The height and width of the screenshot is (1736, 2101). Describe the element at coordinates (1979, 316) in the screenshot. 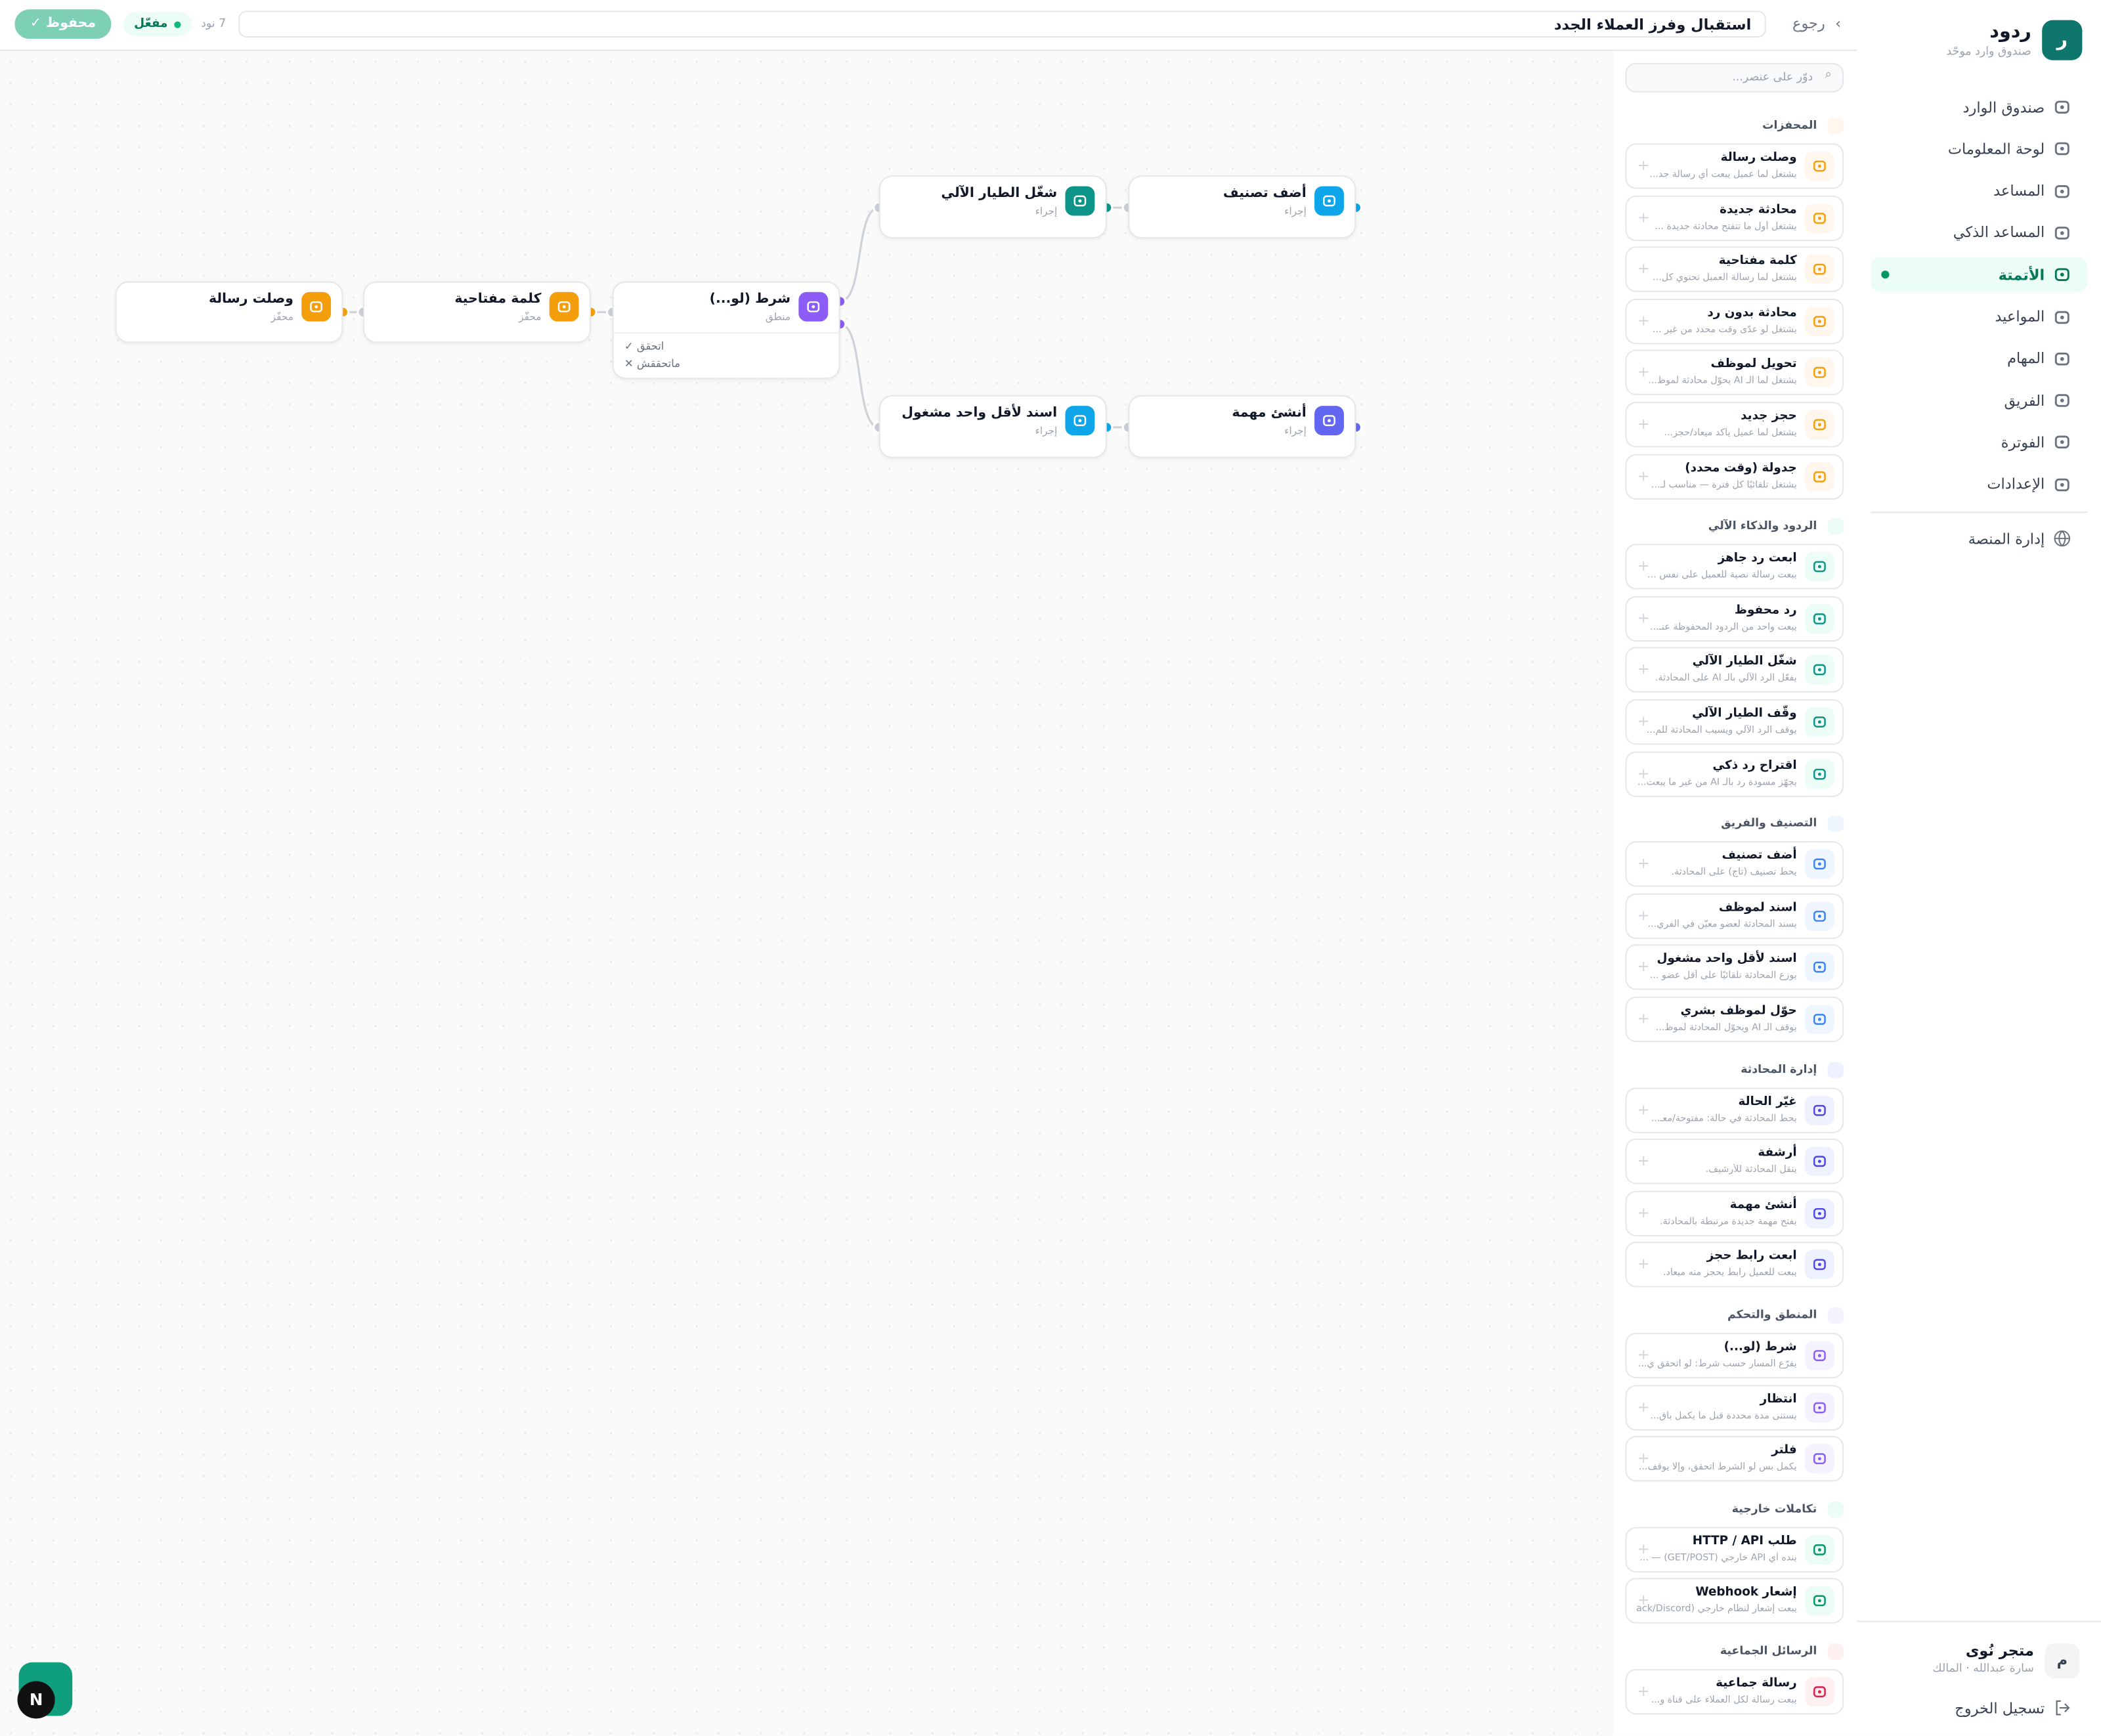

I see `nav-item: المواعيد` at that location.